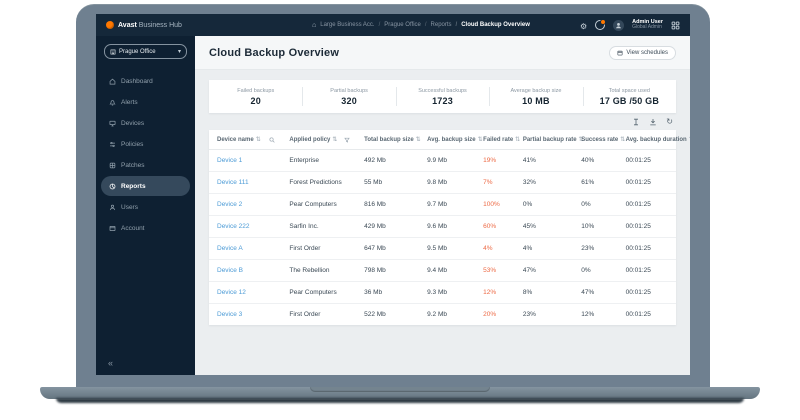  What do you see at coordinates (112, 123) in the screenshot?
I see `monitor-icon` at bounding box center [112, 123].